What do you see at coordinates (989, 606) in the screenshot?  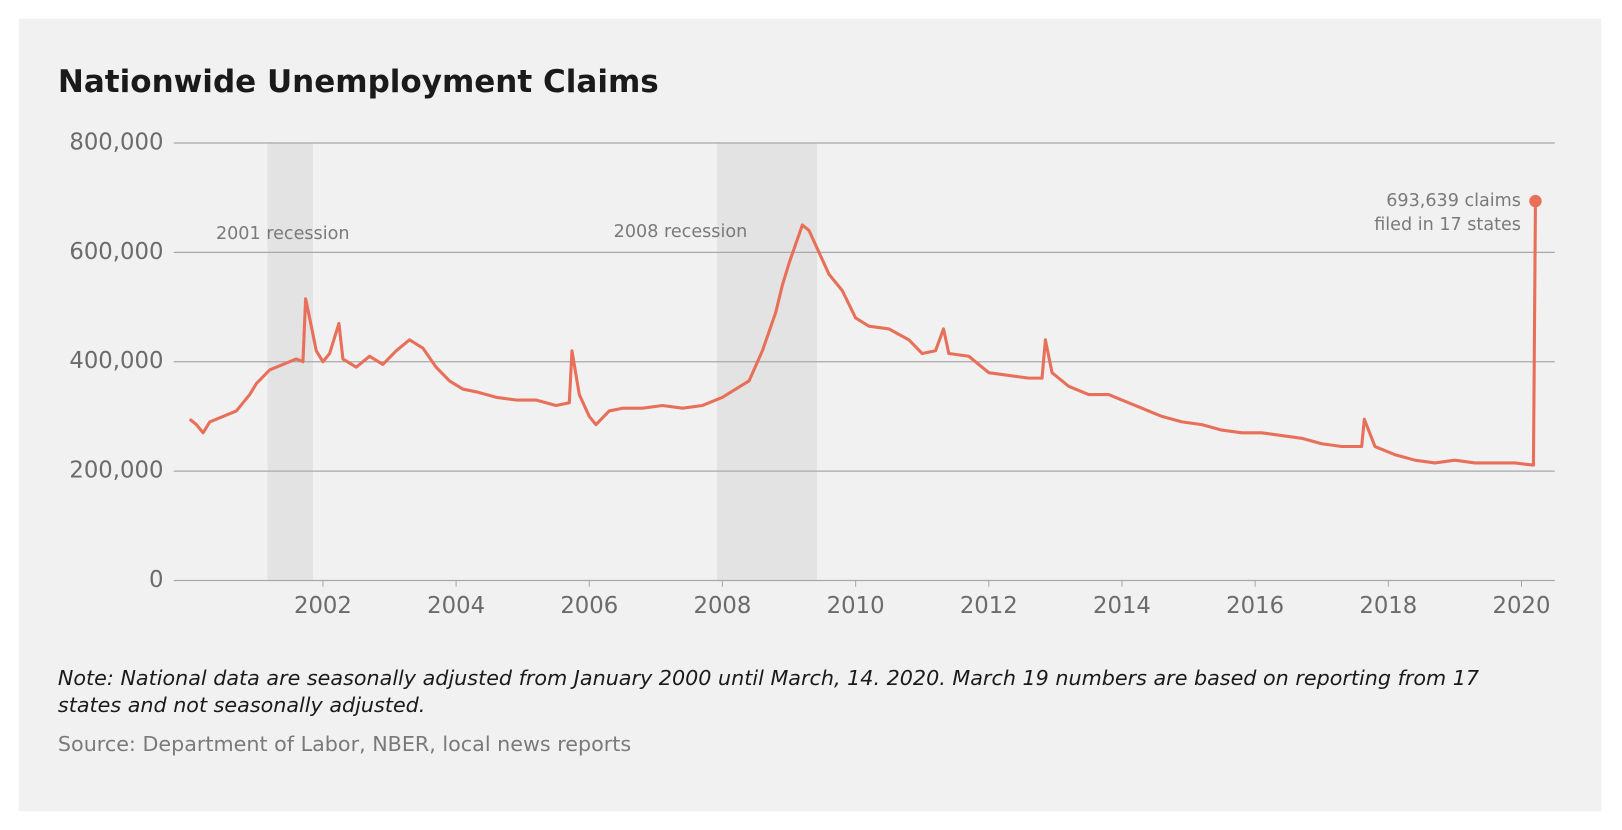 I see `x-tick-label: 2012` at bounding box center [989, 606].